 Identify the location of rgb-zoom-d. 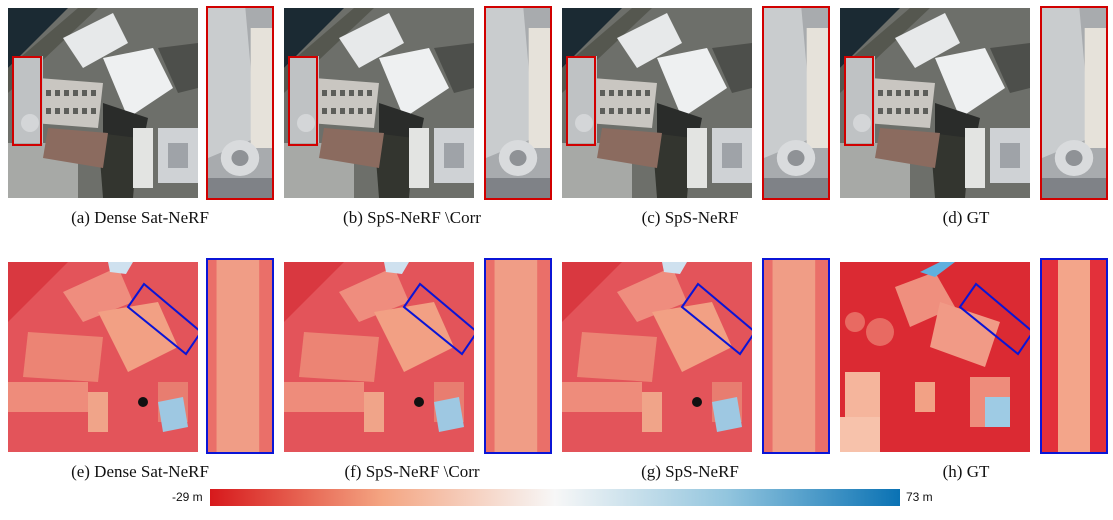
(1074, 103).